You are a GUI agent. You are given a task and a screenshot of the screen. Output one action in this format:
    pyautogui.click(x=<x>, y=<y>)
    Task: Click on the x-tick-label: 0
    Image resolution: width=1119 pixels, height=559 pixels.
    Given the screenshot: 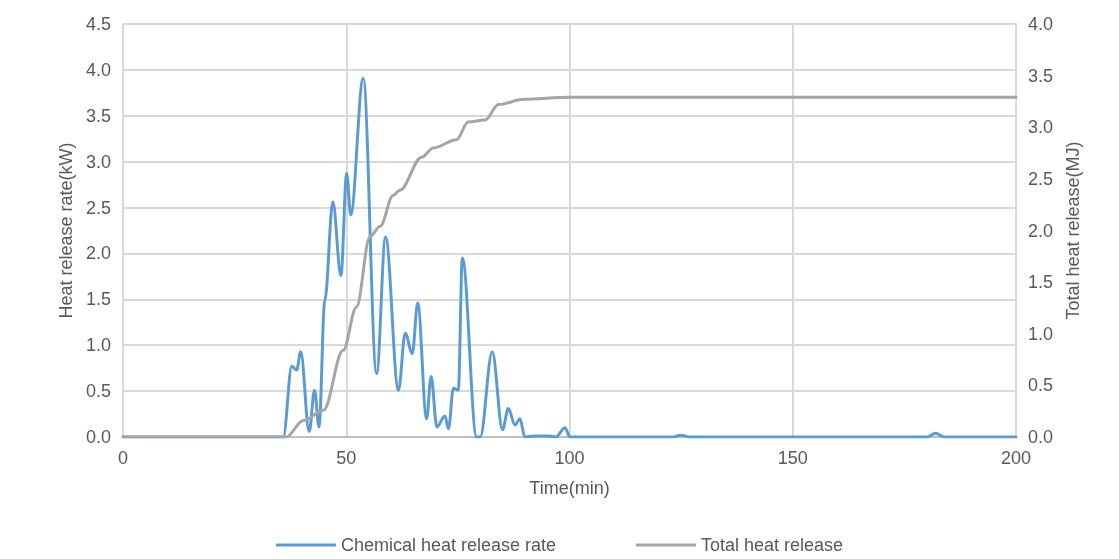 What is the action you would take?
    pyautogui.click(x=123, y=458)
    